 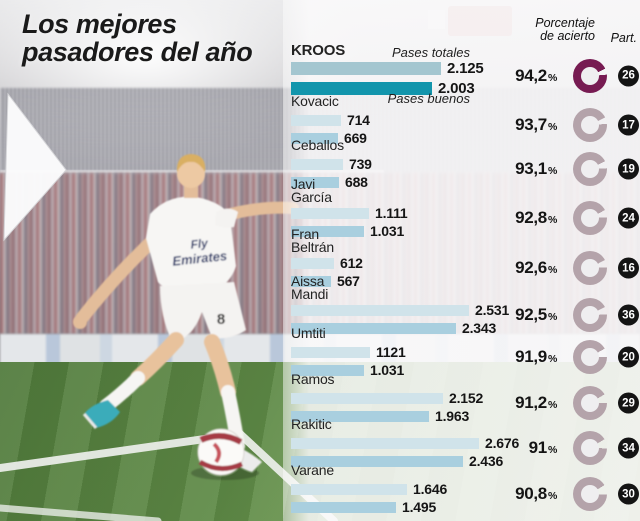 What do you see at coordinates (355, 138) in the screenshot?
I see `bar-good-value: 669` at bounding box center [355, 138].